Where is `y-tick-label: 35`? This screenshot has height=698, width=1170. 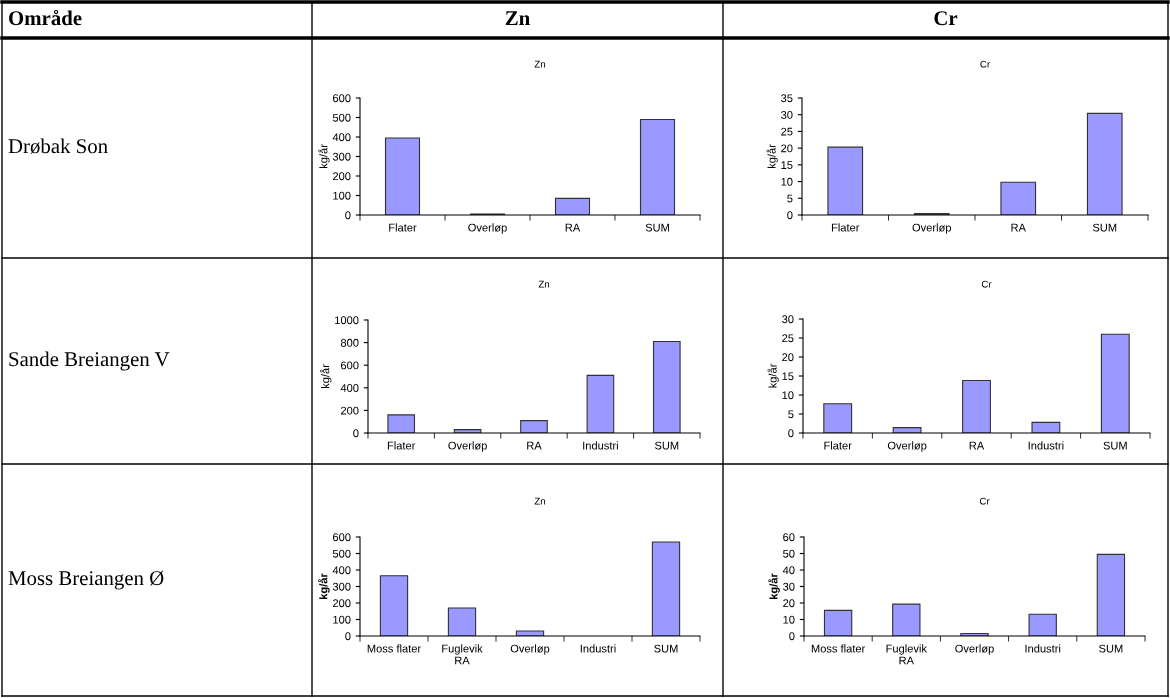
y-tick-label: 35 is located at coordinates (787, 98).